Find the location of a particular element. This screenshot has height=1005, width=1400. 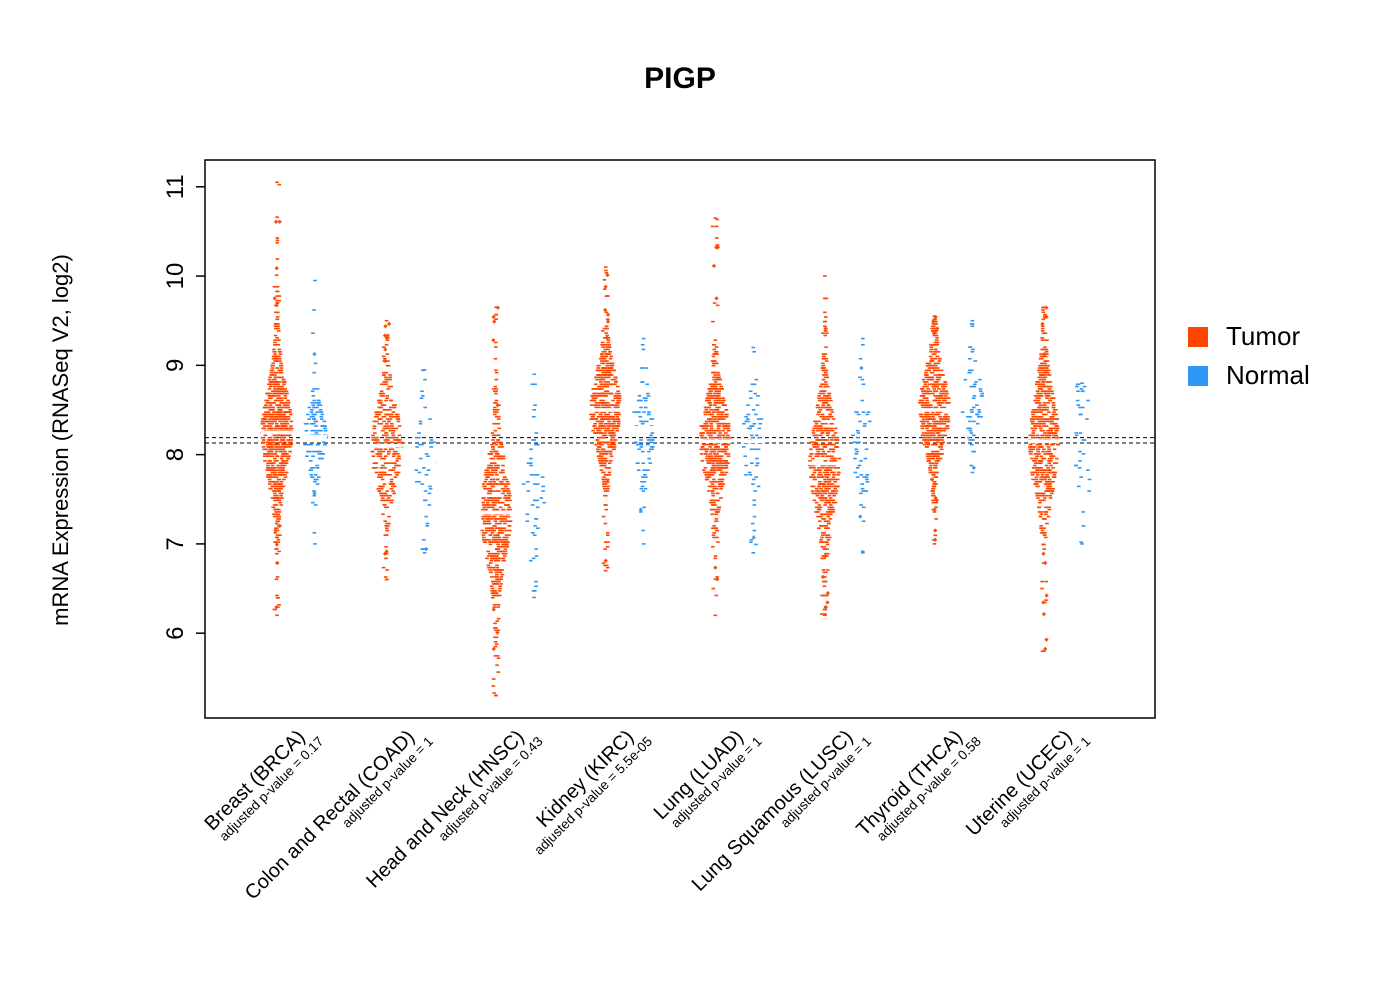

x-axis-label-7: Uterine (UCEC)adjusted p-value = 1 is located at coordinates (1028, 783).